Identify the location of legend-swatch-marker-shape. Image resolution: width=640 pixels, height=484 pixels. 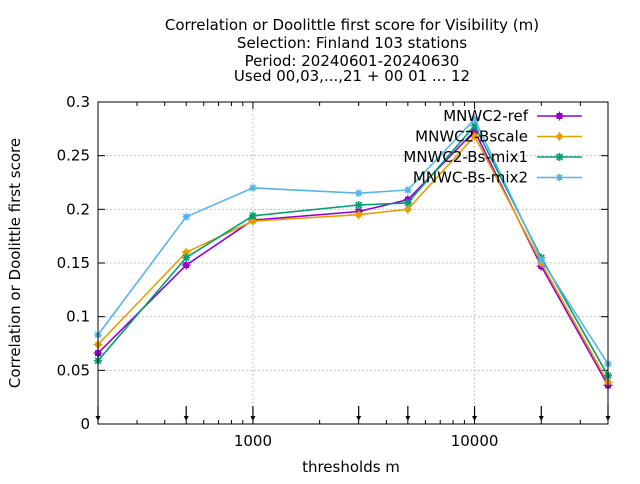
(559, 157).